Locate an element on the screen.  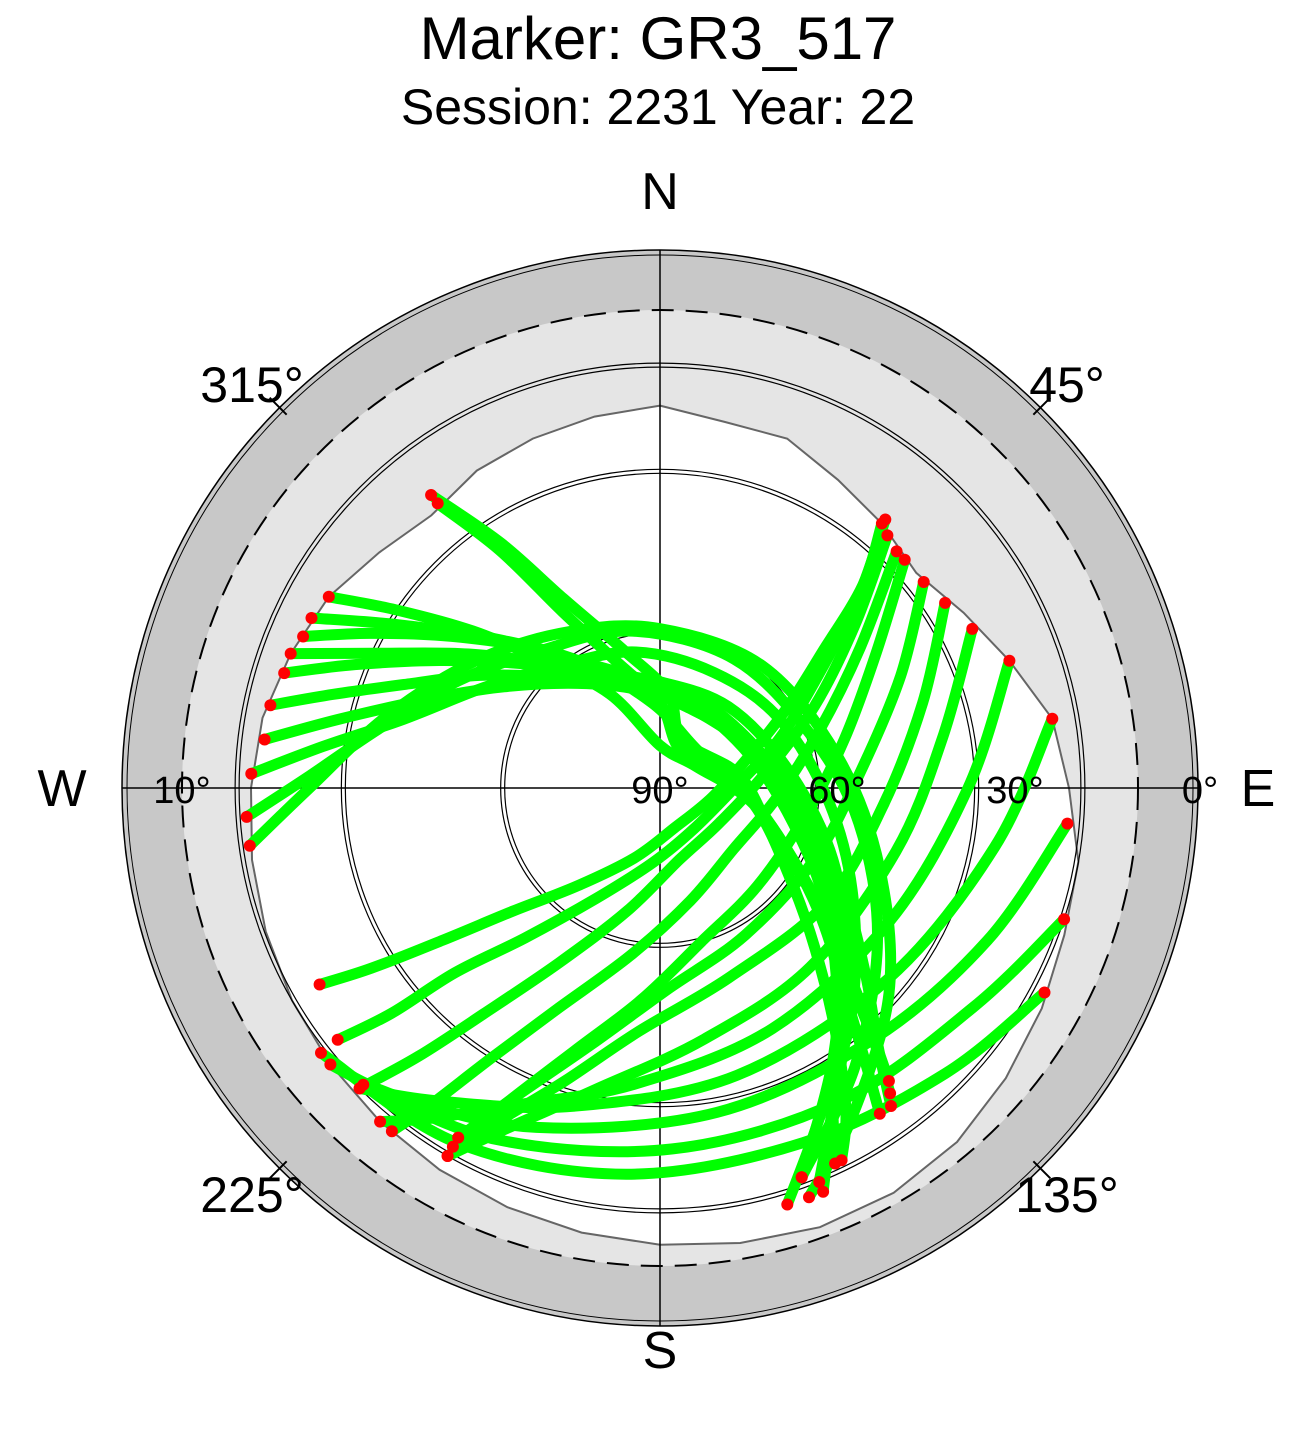
chart-subtitle: Session: 2231 Year: 22 is located at coordinates (658, 107).